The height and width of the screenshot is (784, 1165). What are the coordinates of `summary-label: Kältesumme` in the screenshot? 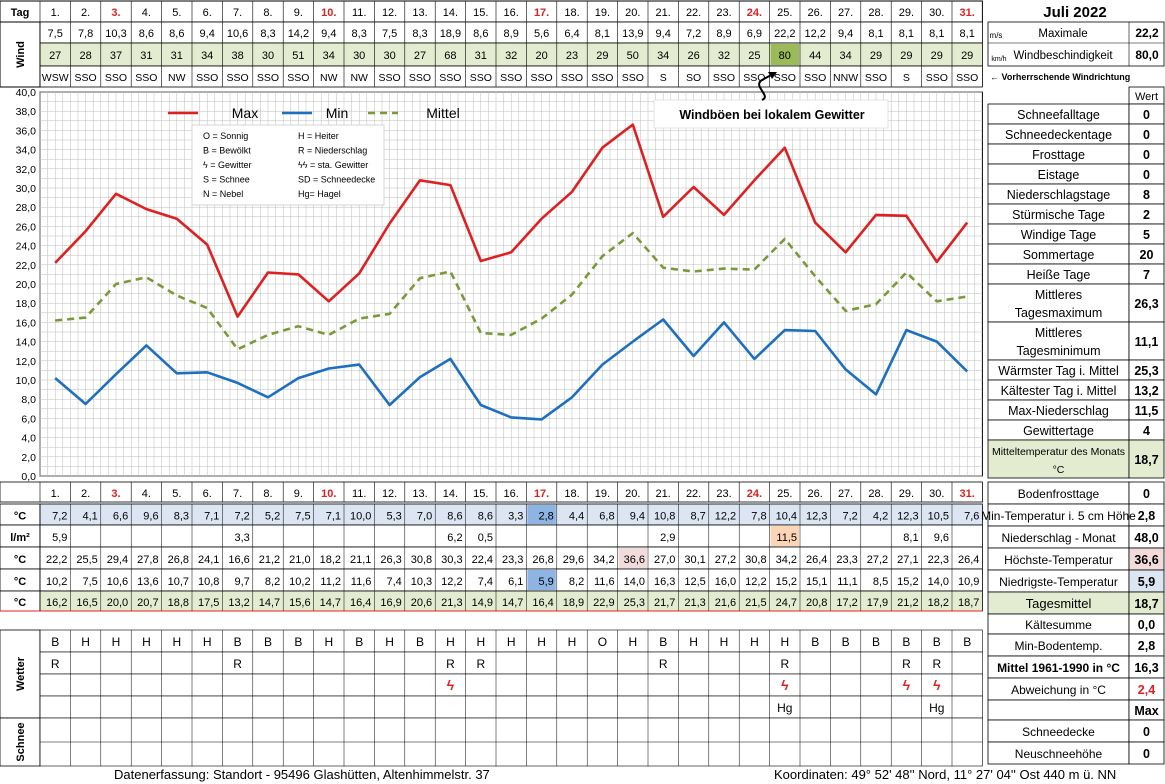 It's located at (1058, 625).